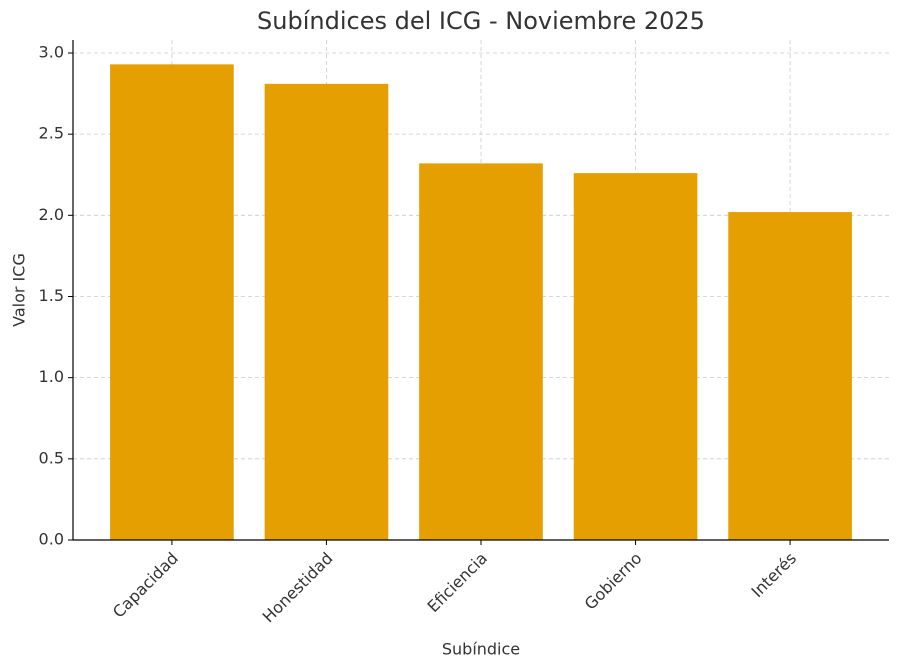 This screenshot has width=900, height=672. Describe the element at coordinates (145, 585) in the screenshot. I see `x-tick-label: Capacidad` at that location.